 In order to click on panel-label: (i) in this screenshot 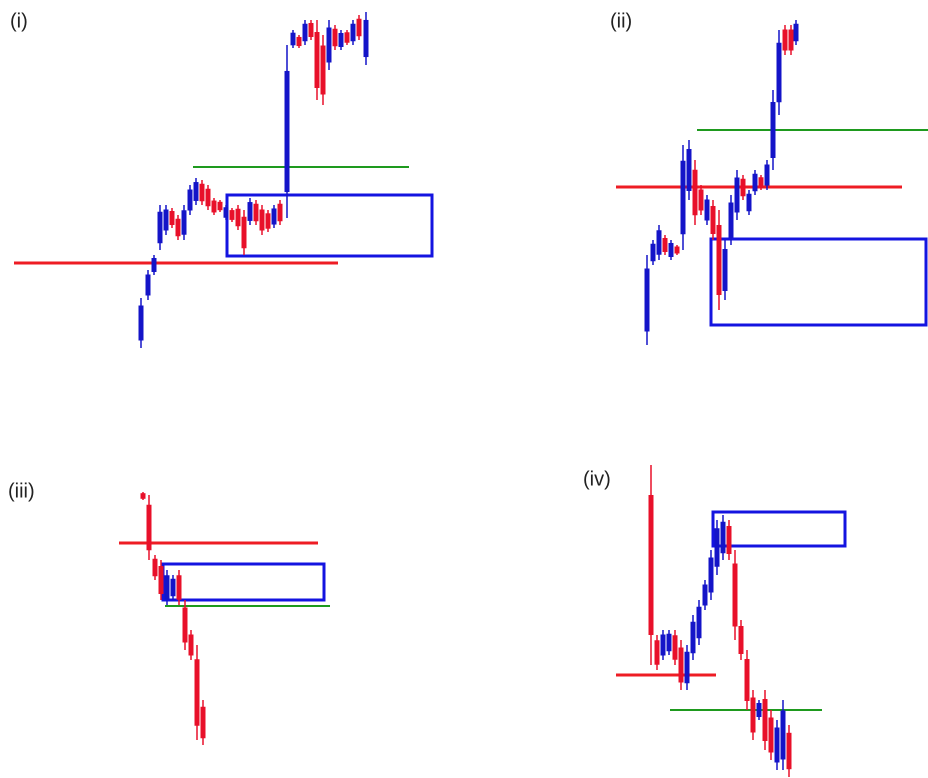, I will do `click(19, 21)`.